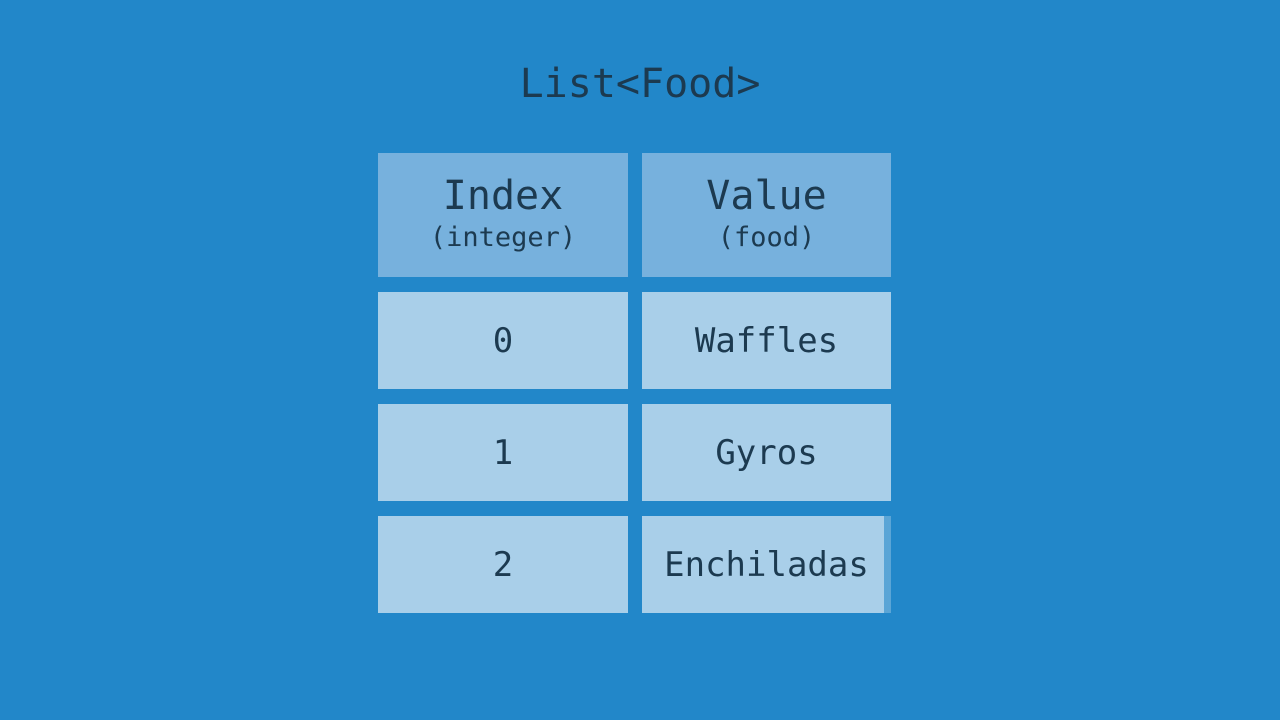 Image resolution: width=1280 pixels, height=720 pixels. I want to click on diagram-title: List<Food>, so click(640, 84).